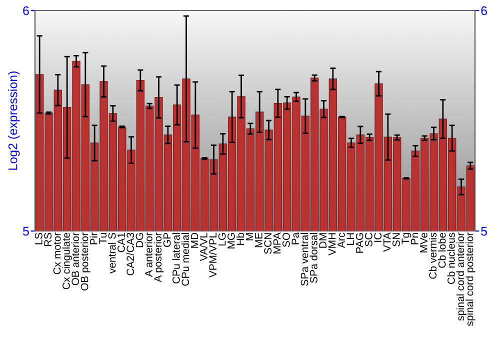 This screenshot has width=500, height=350. What do you see at coordinates (140, 240) in the screenshot?
I see `x-tick-label: DG` at bounding box center [140, 240].